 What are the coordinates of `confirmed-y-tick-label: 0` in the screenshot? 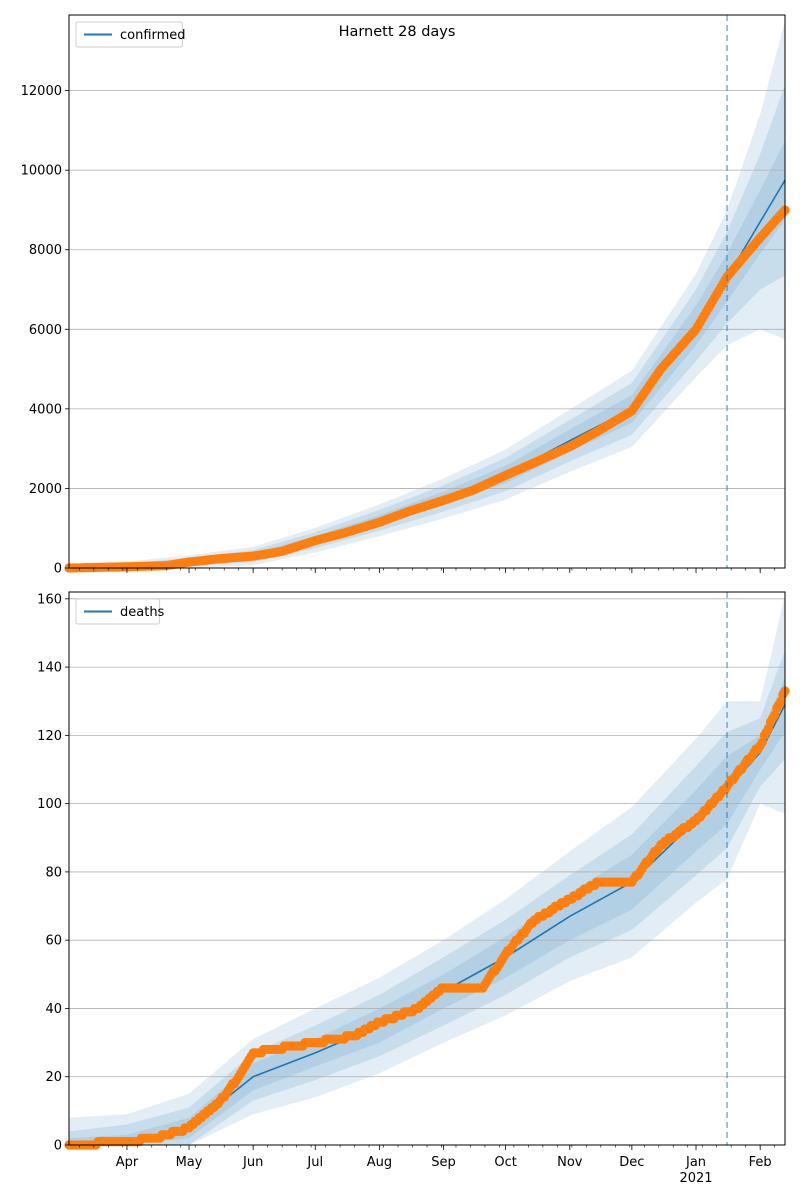 It's located at (58, 569).